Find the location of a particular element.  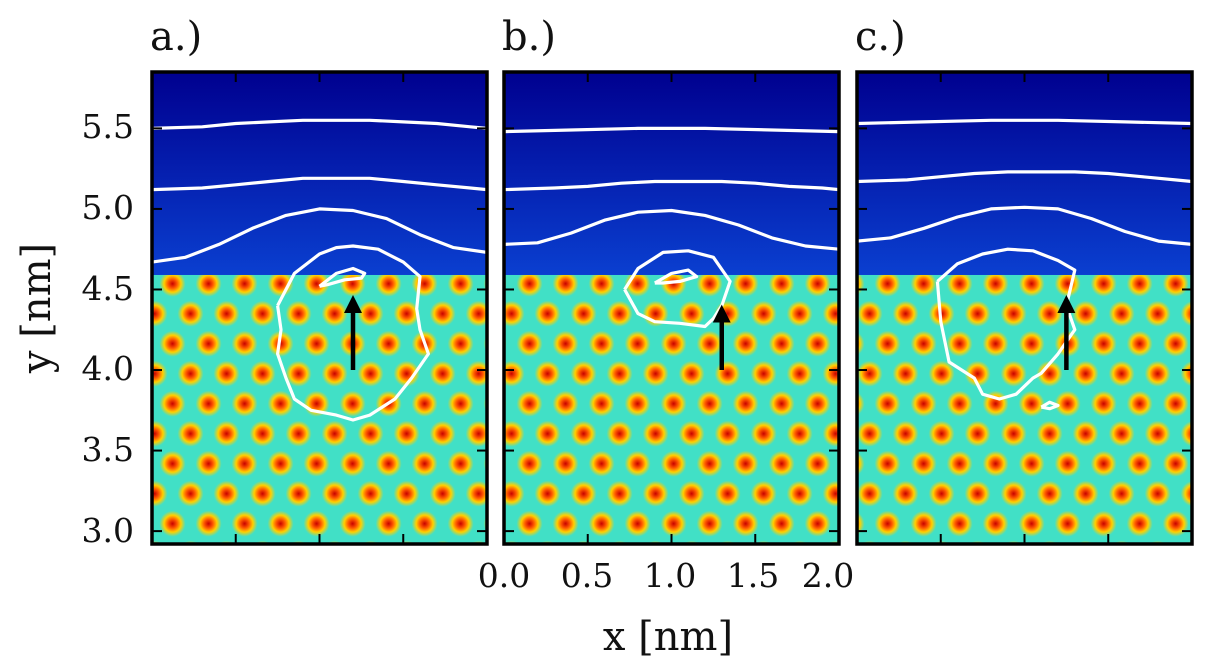

y-tick-label: 4.5 is located at coordinates (108, 288).